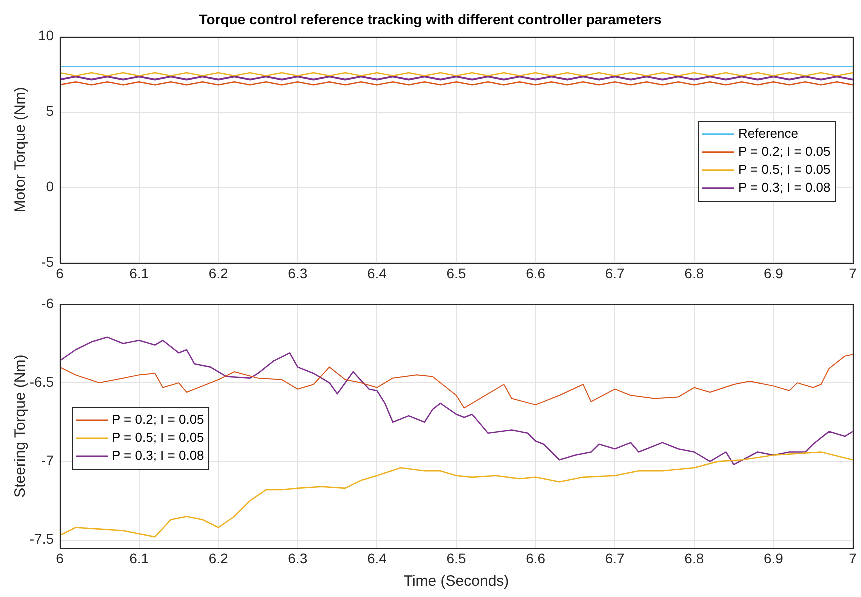  I want to click on legend-label: Reference, so click(768, 133).